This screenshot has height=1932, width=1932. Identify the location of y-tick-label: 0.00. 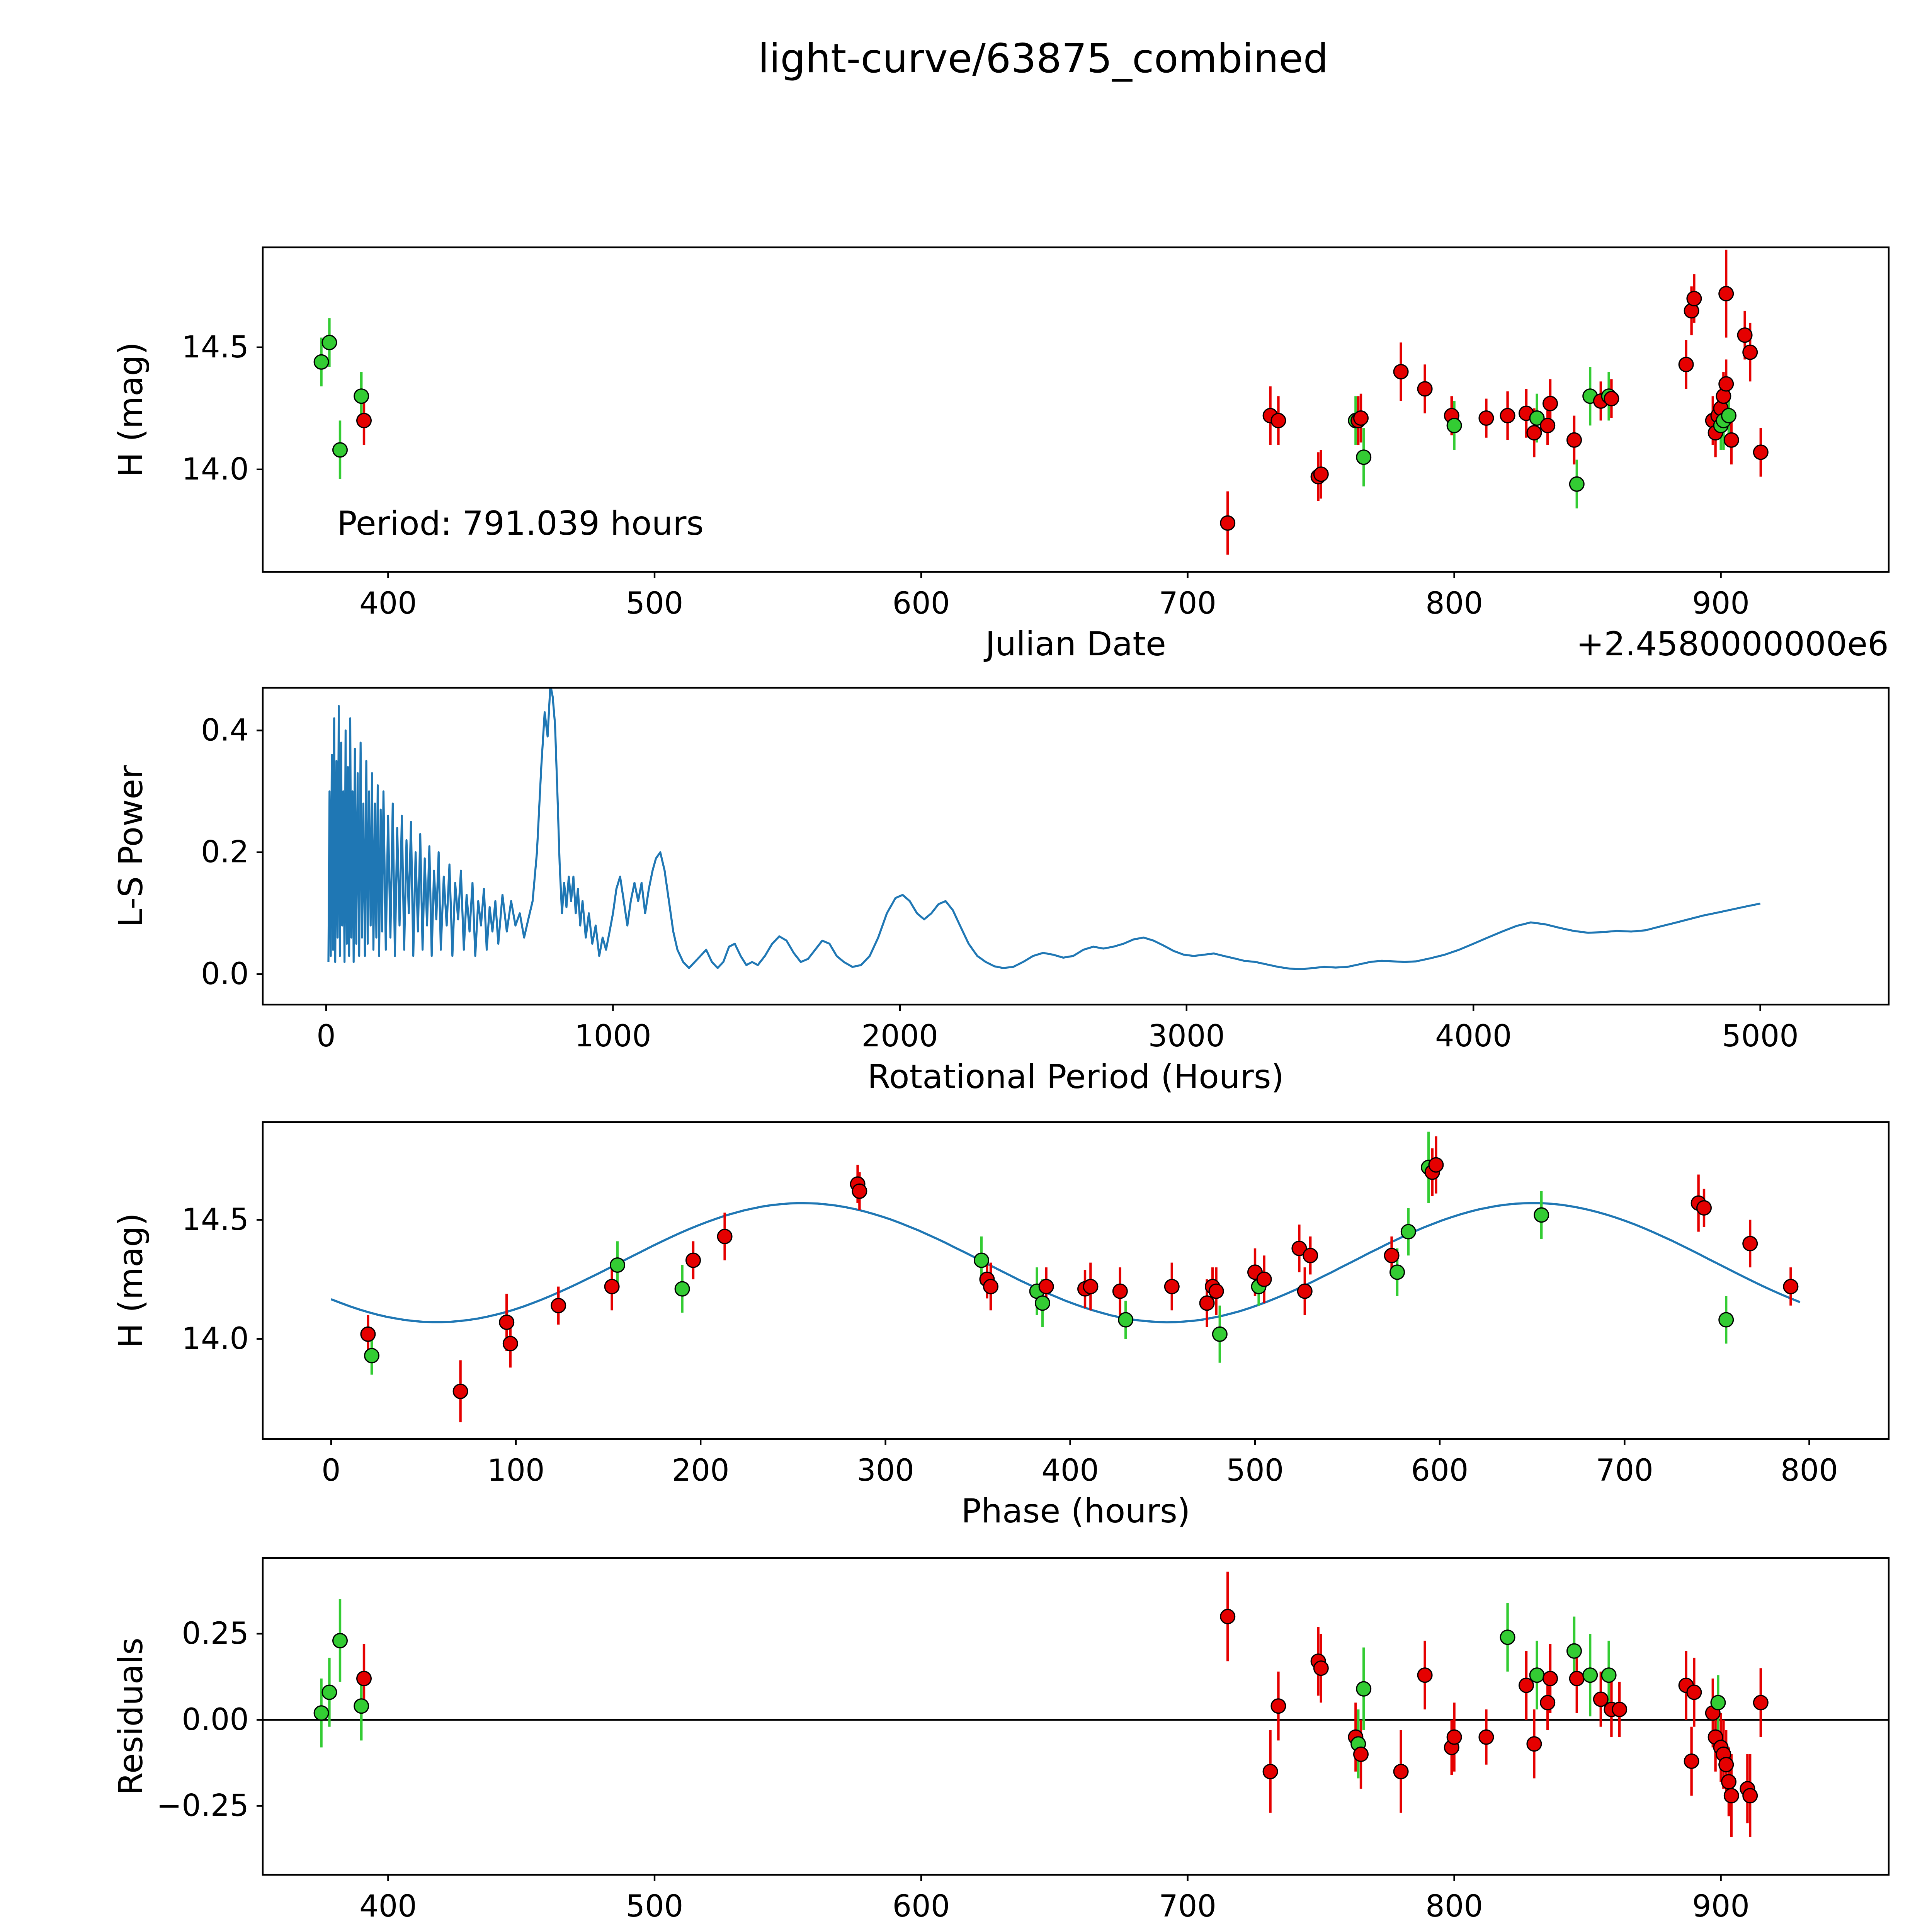
(216, 1719).